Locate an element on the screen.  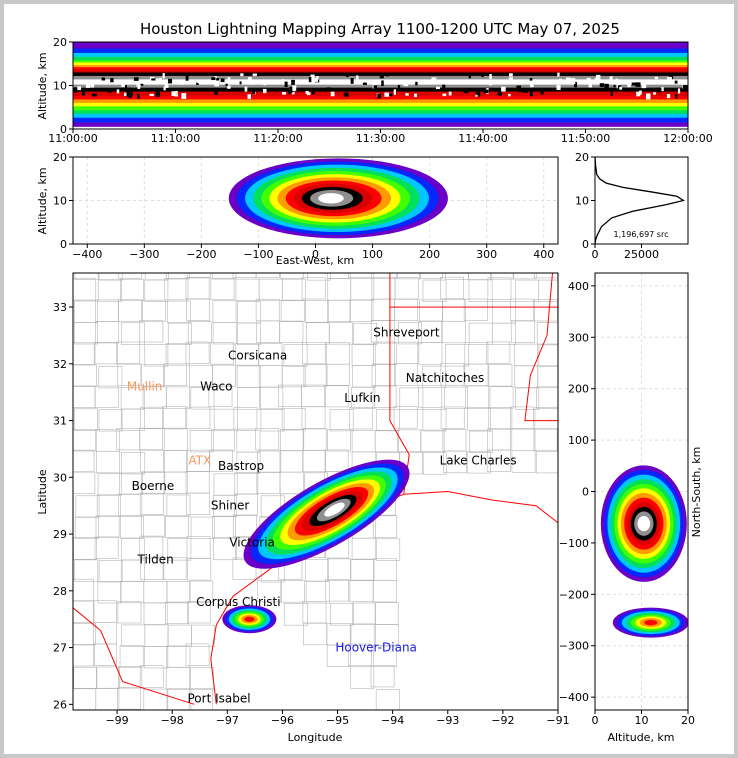
histogram-frame is located at coordinates (641, 200).